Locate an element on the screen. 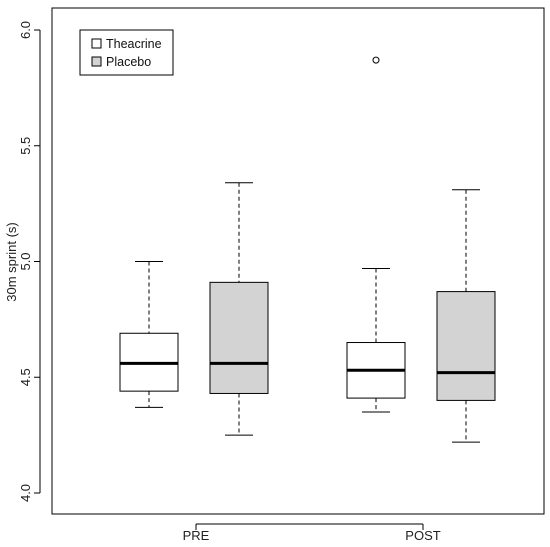 Image resolution: width=550 pixels, height=547 pixels. legend-frame is located at coordinates (126, 52).